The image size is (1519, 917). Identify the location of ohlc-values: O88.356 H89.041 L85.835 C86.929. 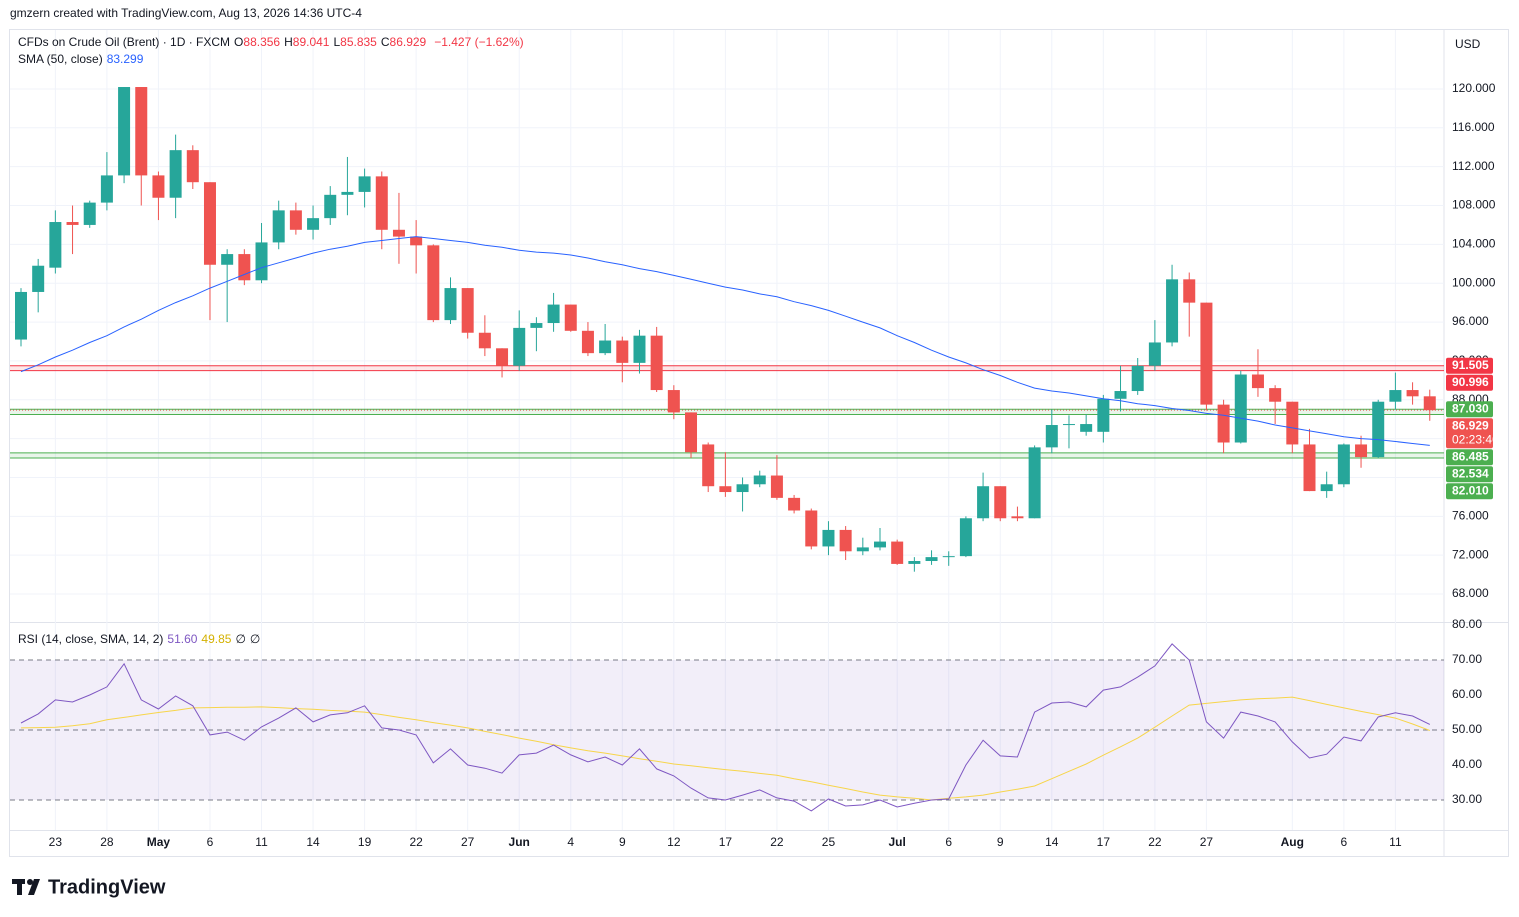
(332, 42).